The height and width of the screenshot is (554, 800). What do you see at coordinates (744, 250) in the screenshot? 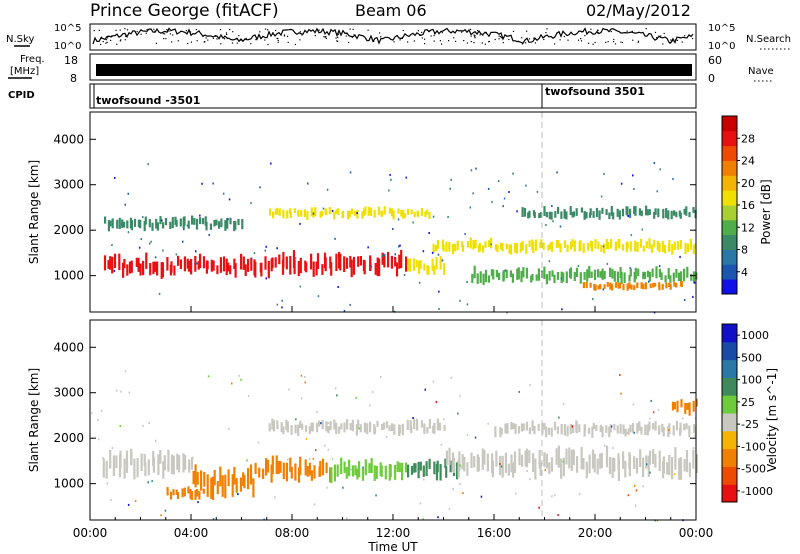
I see `colorbar-tick-label: 8` at bounding box center [744, 250].